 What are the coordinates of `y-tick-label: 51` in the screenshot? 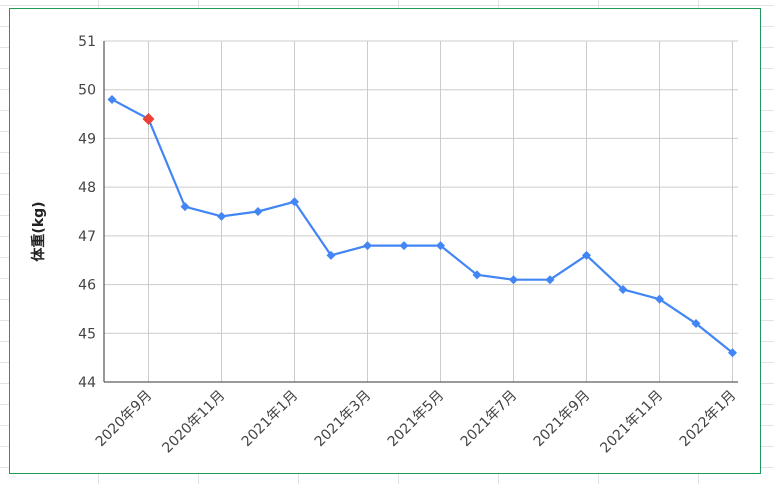 It's located at (87, 42).